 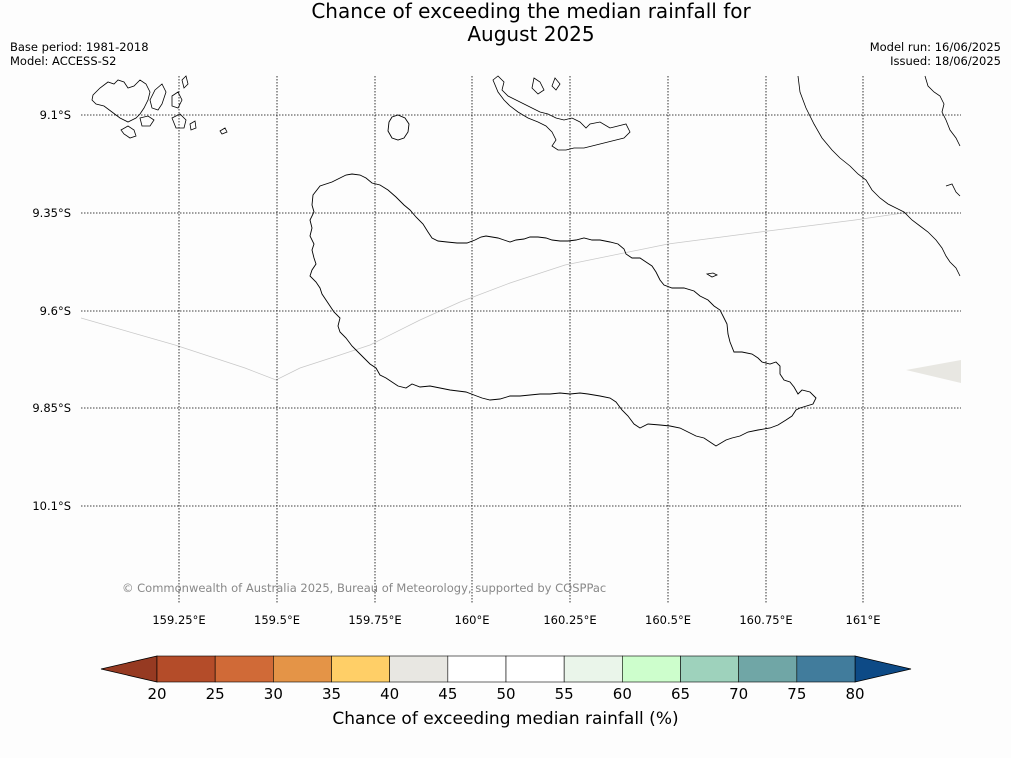 What do you see at coordinates (156, 694) in the screenshot?
I see `colorbar-tick-label: 20` at bounding box center [156, 694].